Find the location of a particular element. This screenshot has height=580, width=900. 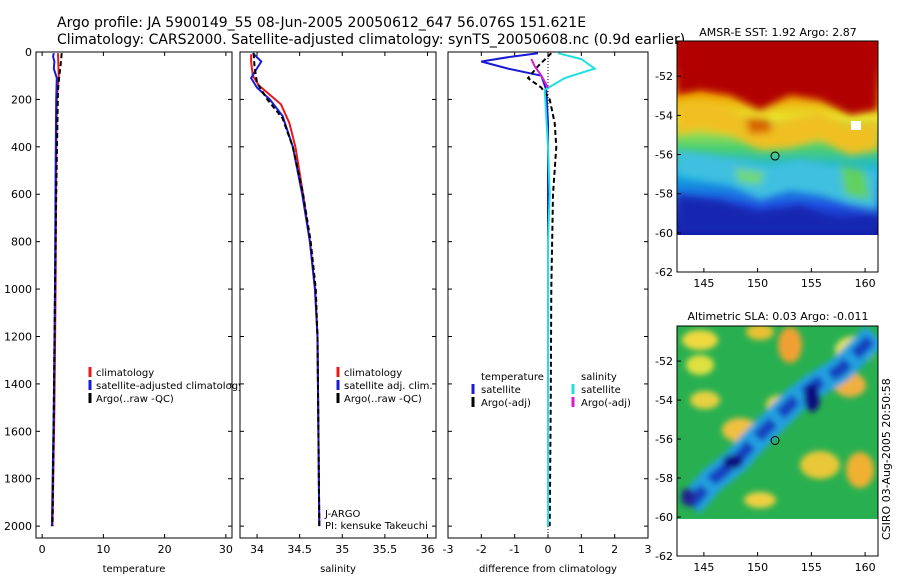

legend-label: satellite adj. clim. is located at coordinates (388, 386).